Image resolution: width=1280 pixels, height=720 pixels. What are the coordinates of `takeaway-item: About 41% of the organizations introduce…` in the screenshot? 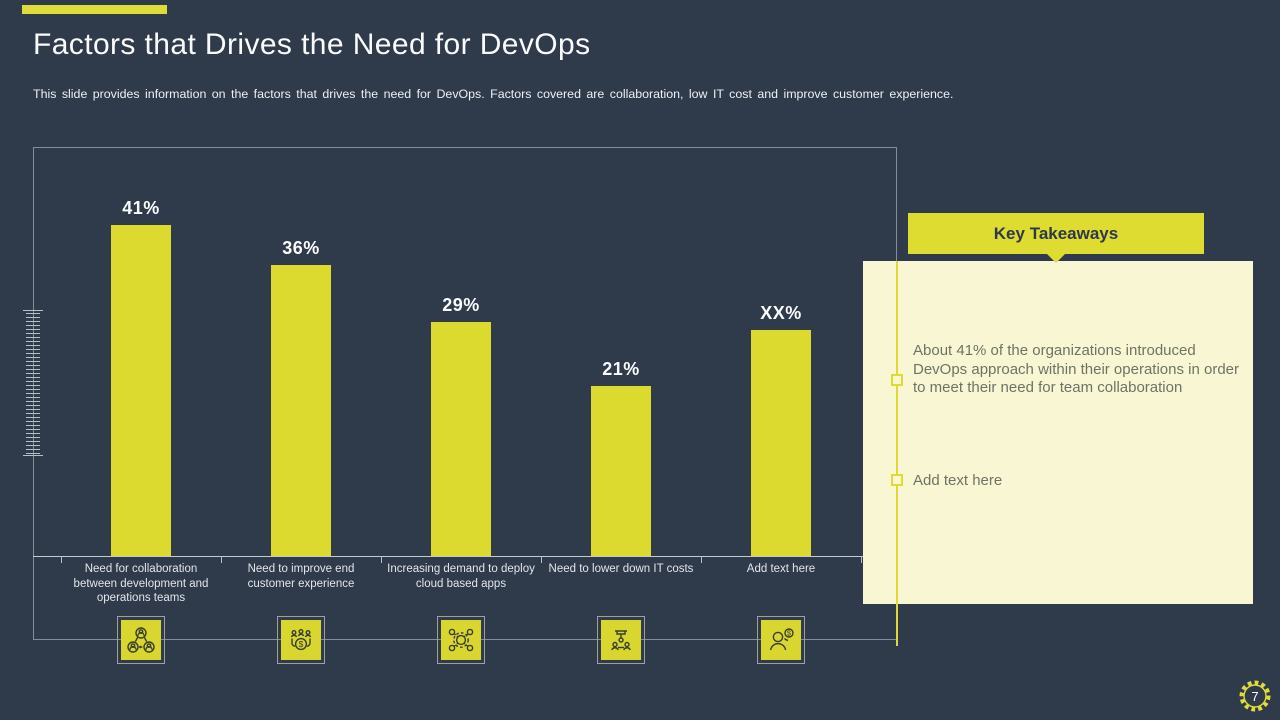 It's located at (1076, 369).